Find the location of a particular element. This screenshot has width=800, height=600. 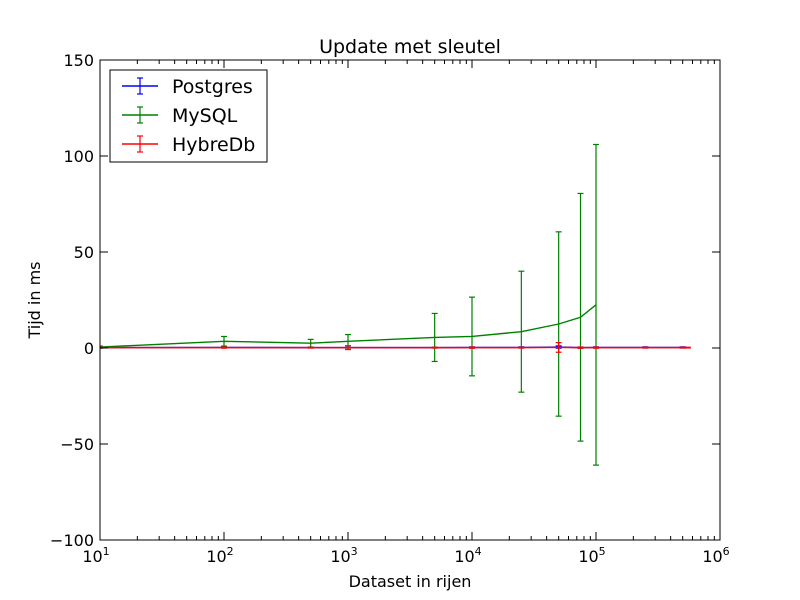

x-tick-exponent: 3 is located at coordinates (354, 551).